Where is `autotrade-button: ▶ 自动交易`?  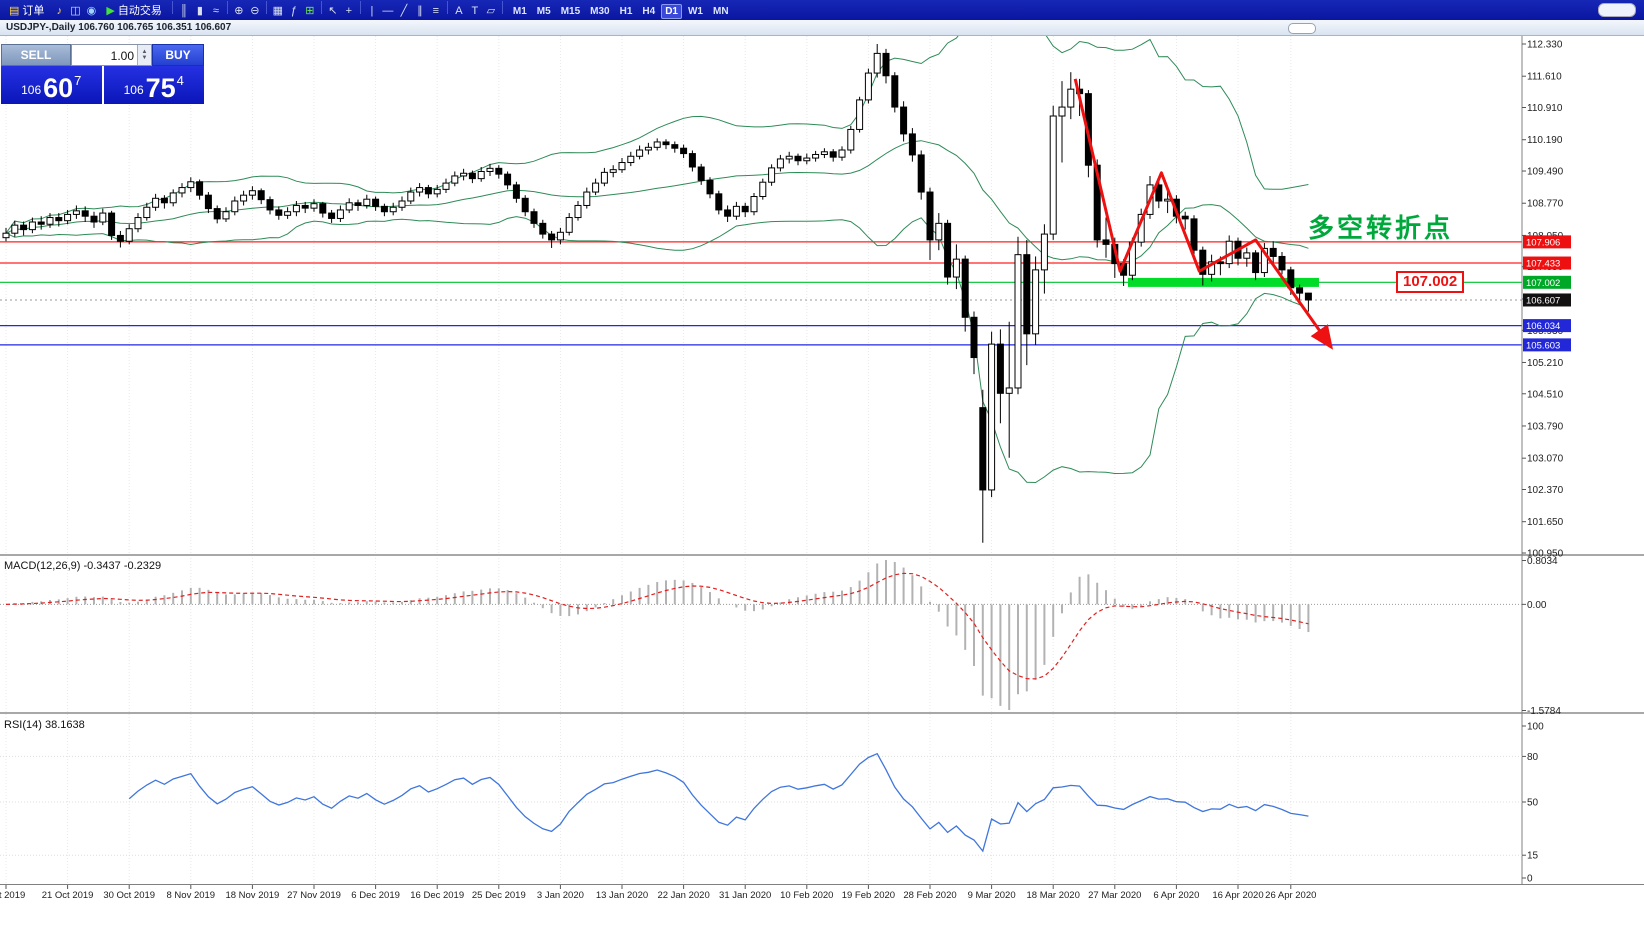 autotrade-button: ▶ 自动交易 is located at coordinates (133, 10).